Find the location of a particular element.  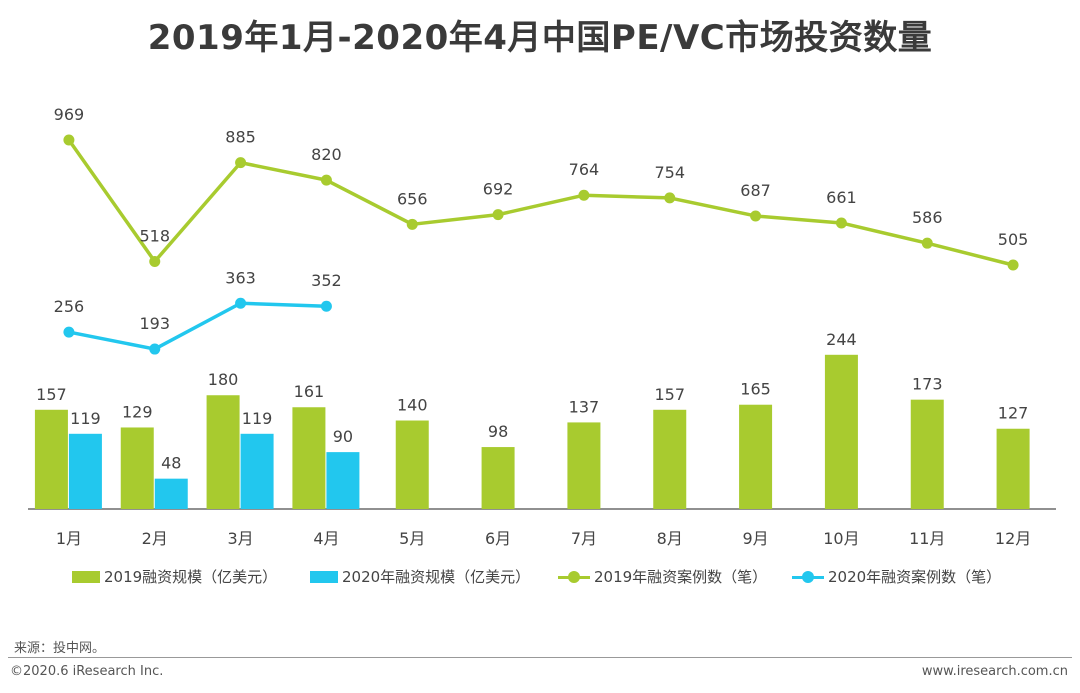

data-label-bar-2019: 129 is located at coordinates (137, 411).